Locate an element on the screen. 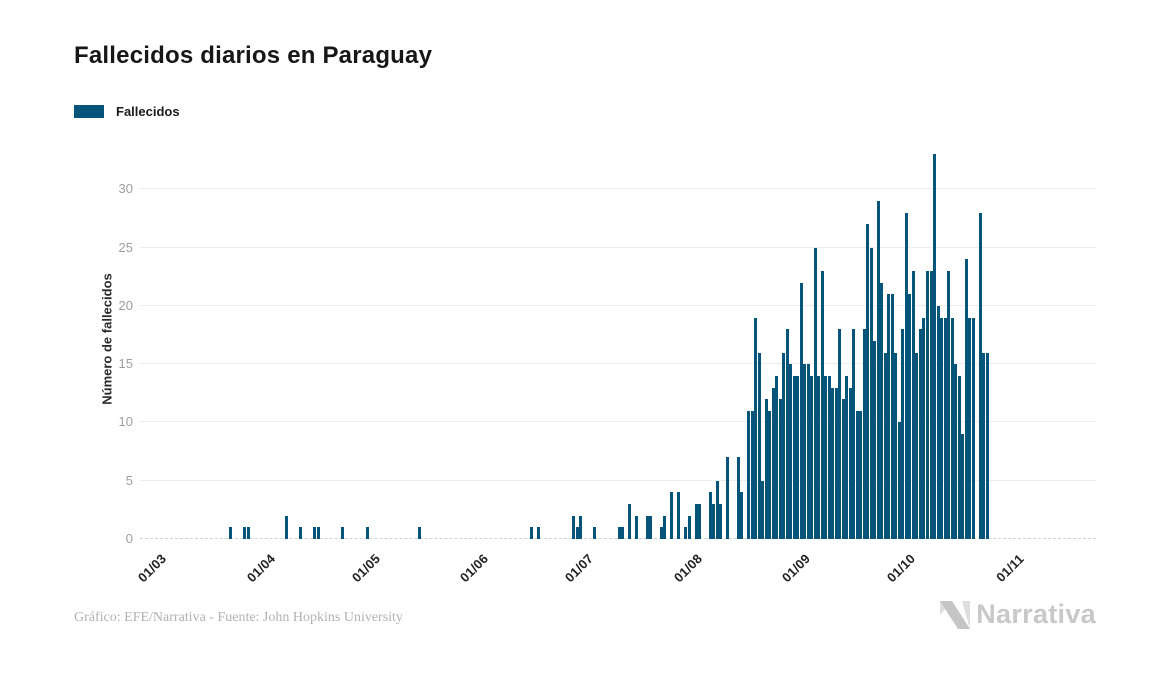  x-tick-label: 01/09 is located at coordinates (796, 568).